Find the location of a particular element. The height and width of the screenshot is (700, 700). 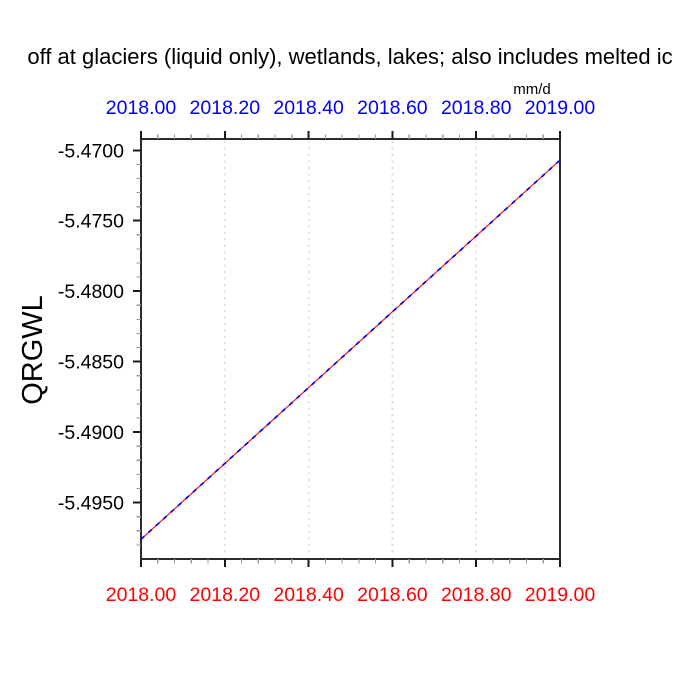

y-axis-tick-label: -5.4950 is located at coordinates (91, 504).